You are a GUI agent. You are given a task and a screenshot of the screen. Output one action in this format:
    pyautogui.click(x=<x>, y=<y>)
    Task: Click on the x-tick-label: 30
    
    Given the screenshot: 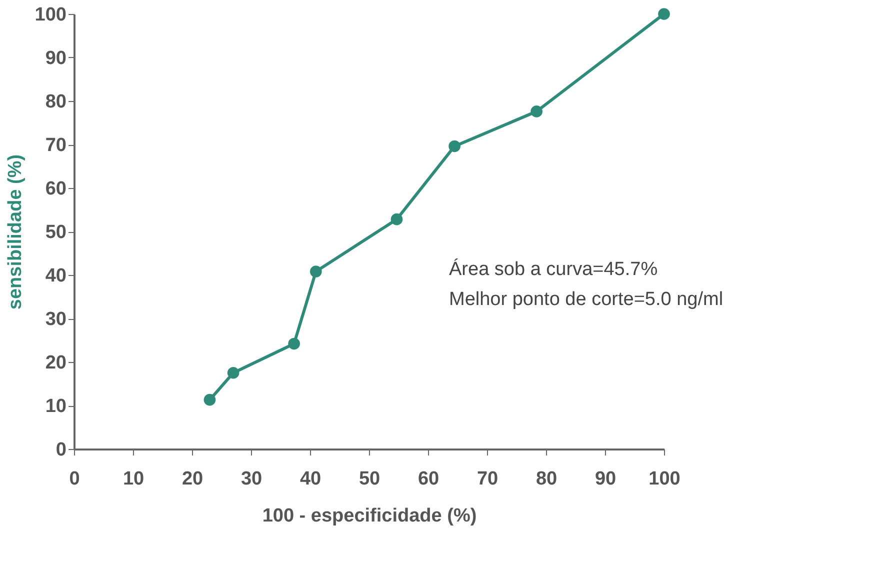 What is the action you would take?
    pyautogui.click(x=251, y=479)
    